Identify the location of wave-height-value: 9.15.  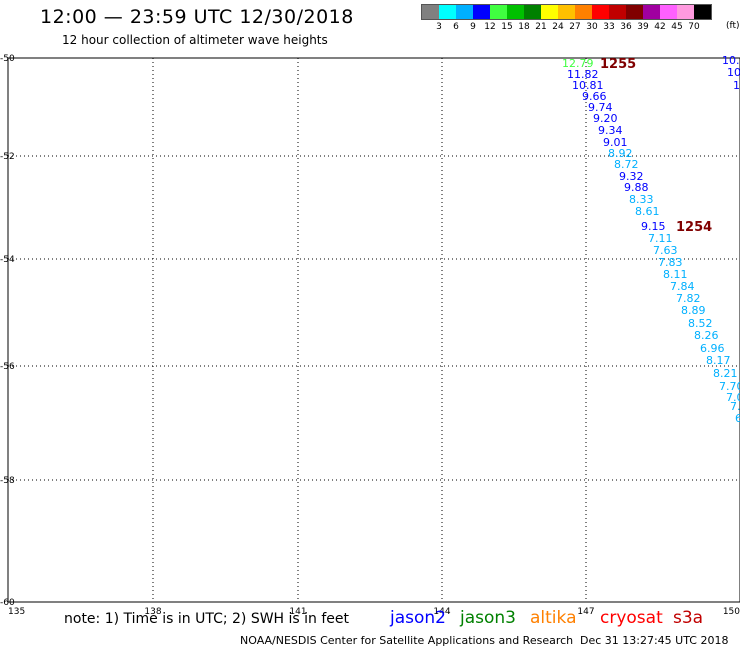
(653, 226).